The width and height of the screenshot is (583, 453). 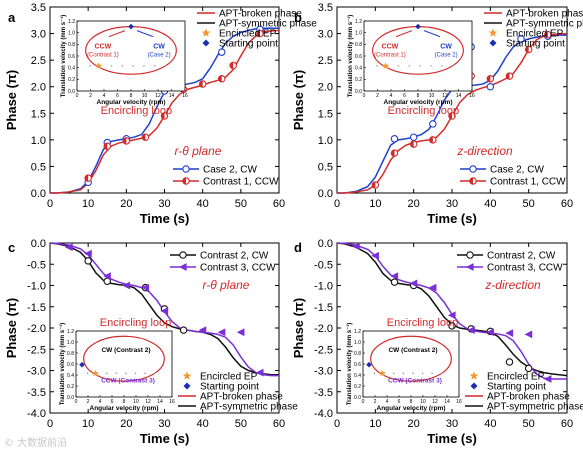 What do you see at coordinates (375, 204) in the screenshot?
I see `x-tick-label: 10` at bounding box center [375, 204].